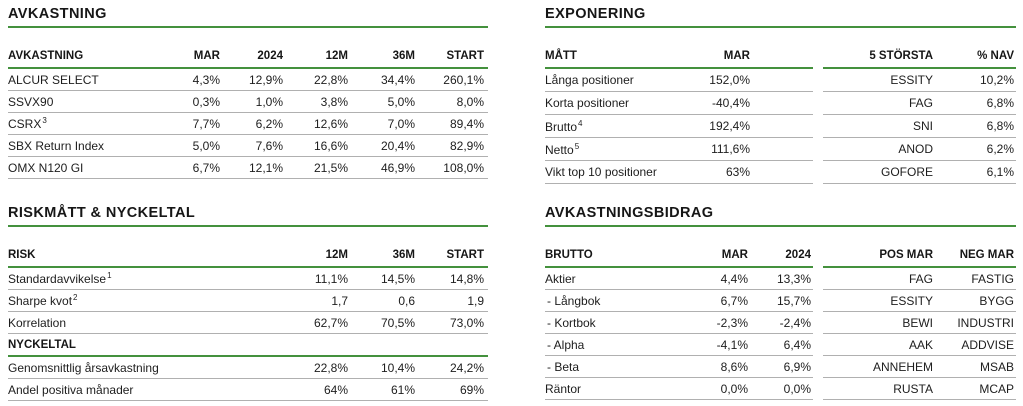 Image resolution: width=1023 pixels, height=406 pixels. Describe the element at coordinates (706, 366) in the screenshot. I see `cell-value: 8,6%` at that location.